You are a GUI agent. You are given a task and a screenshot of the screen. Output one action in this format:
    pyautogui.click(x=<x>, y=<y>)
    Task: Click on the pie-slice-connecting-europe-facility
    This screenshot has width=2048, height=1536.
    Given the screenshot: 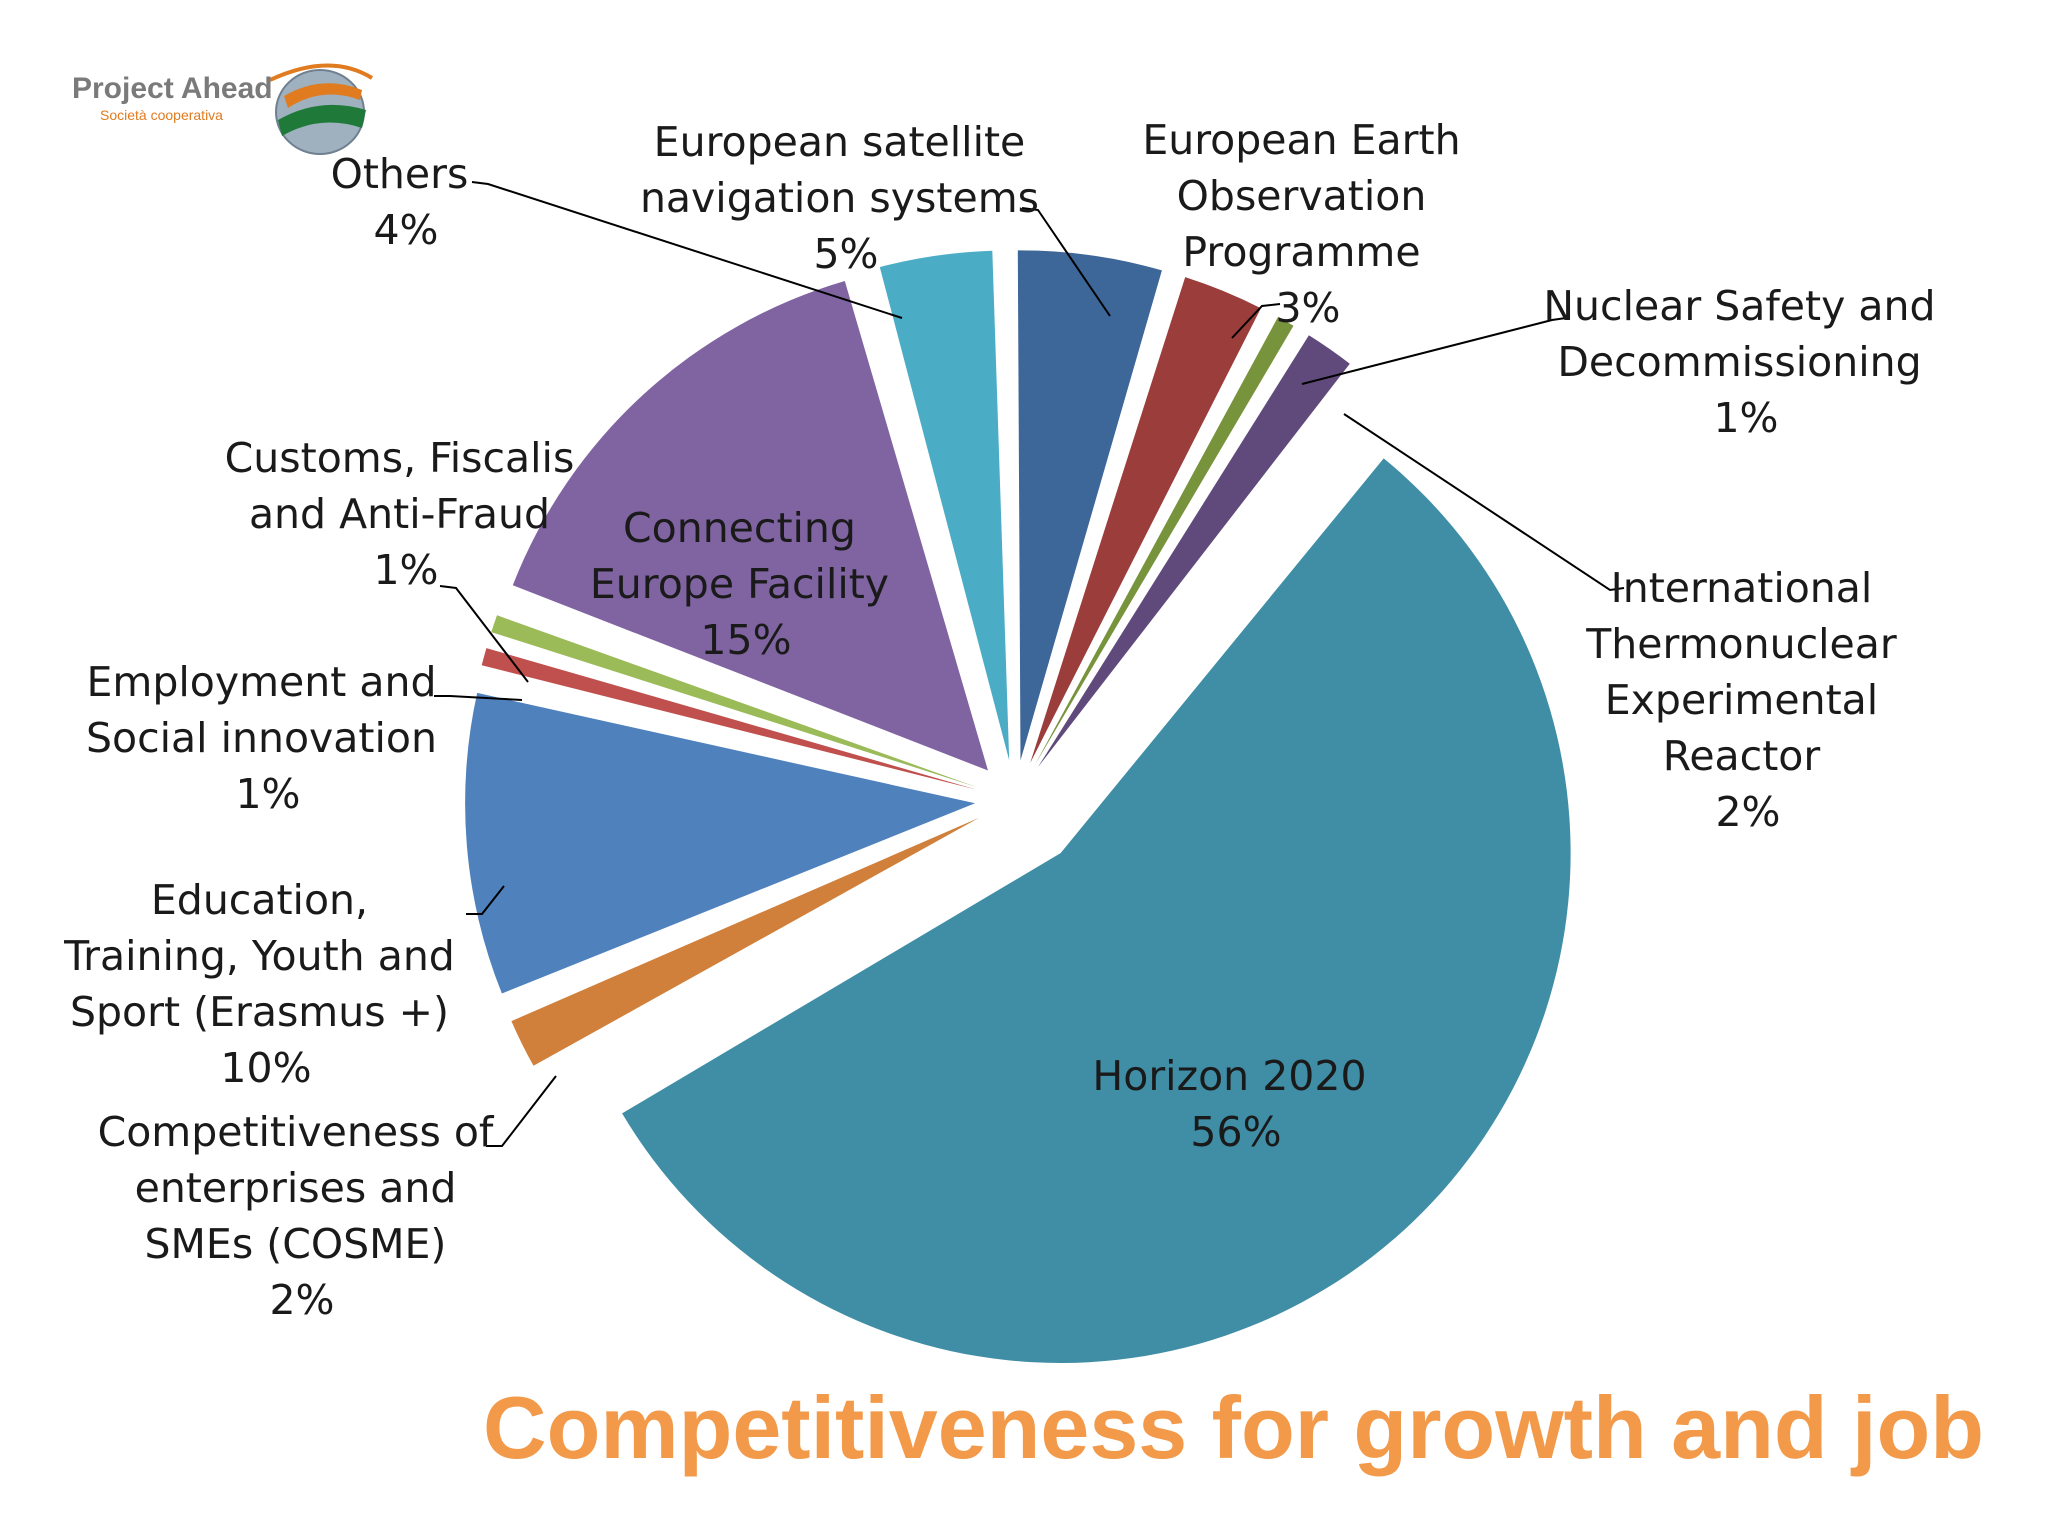 What is the action you would take?
    pyautogui.click(x=750, y=526)
    